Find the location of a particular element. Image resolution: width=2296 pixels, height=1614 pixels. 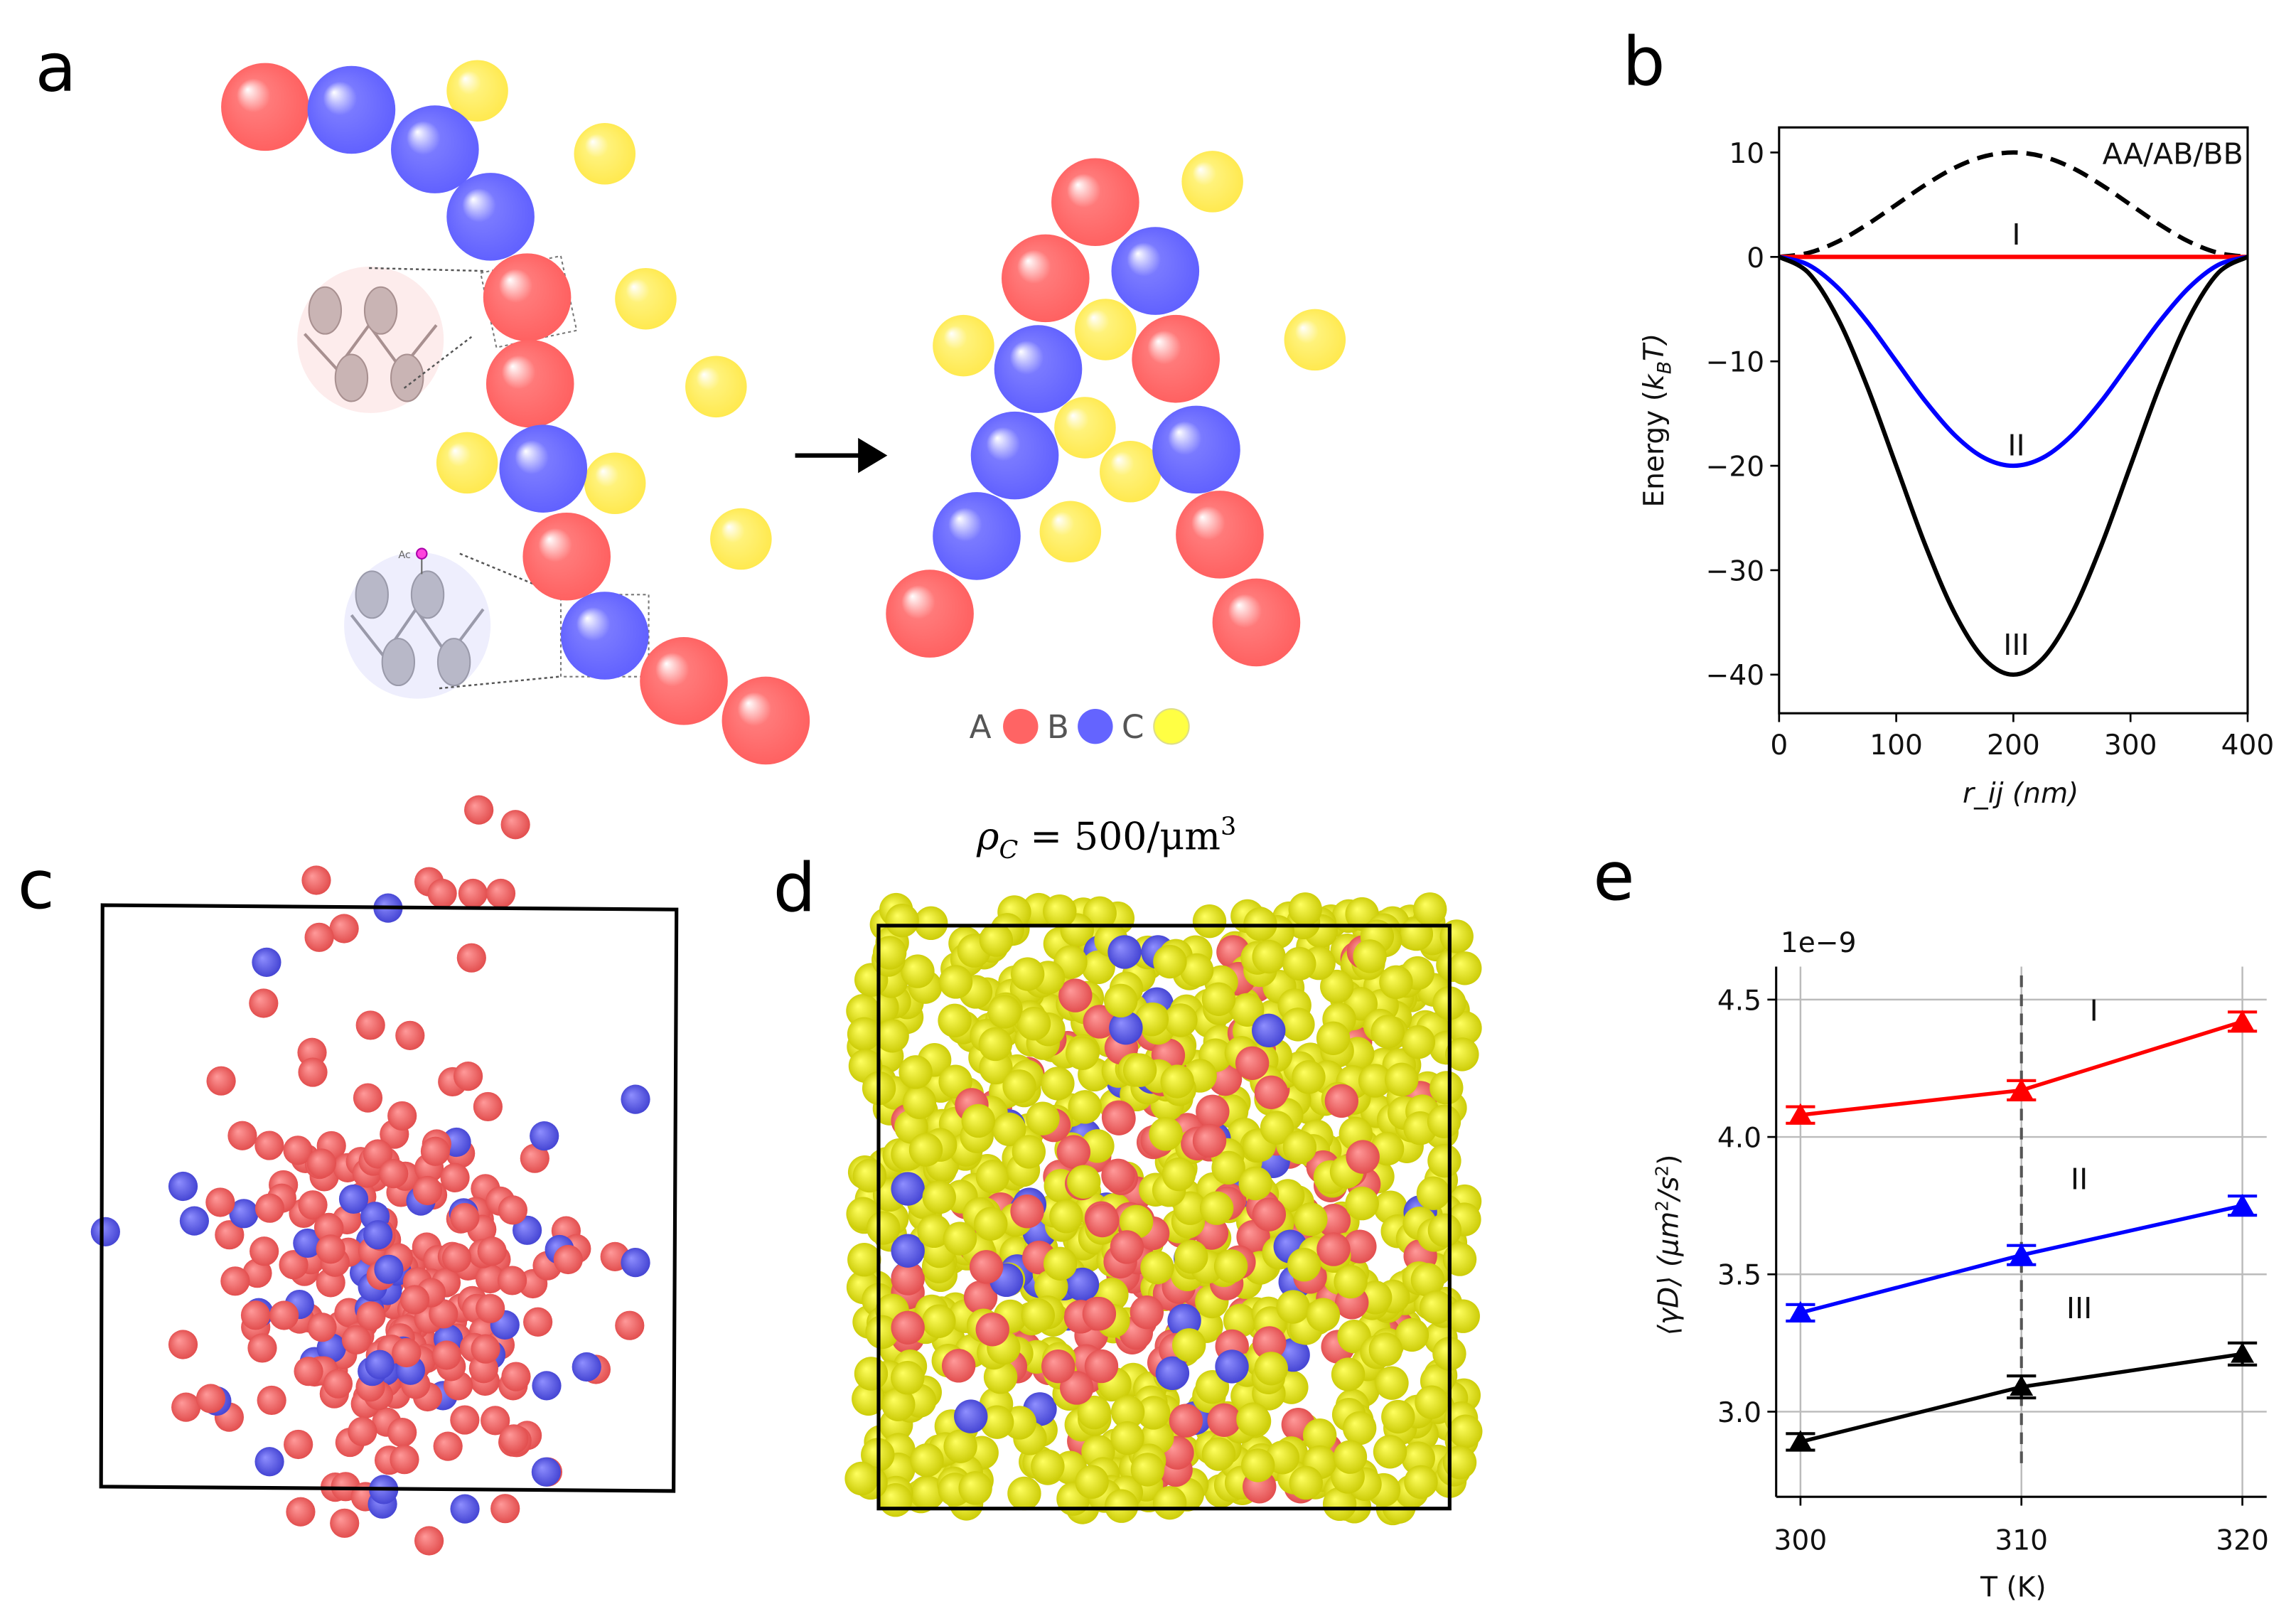

y-tick-label: −20 is located at coordinates (1735, 467).